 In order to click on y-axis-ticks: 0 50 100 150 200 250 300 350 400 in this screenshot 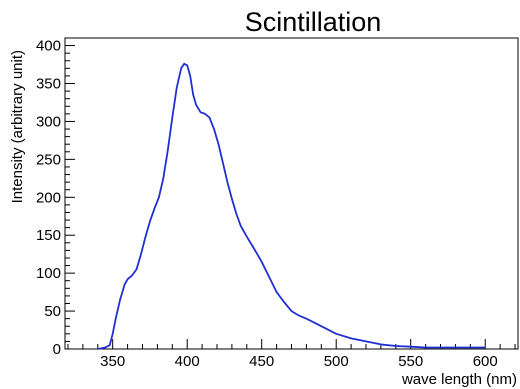, I will do `click(55, 197)`.